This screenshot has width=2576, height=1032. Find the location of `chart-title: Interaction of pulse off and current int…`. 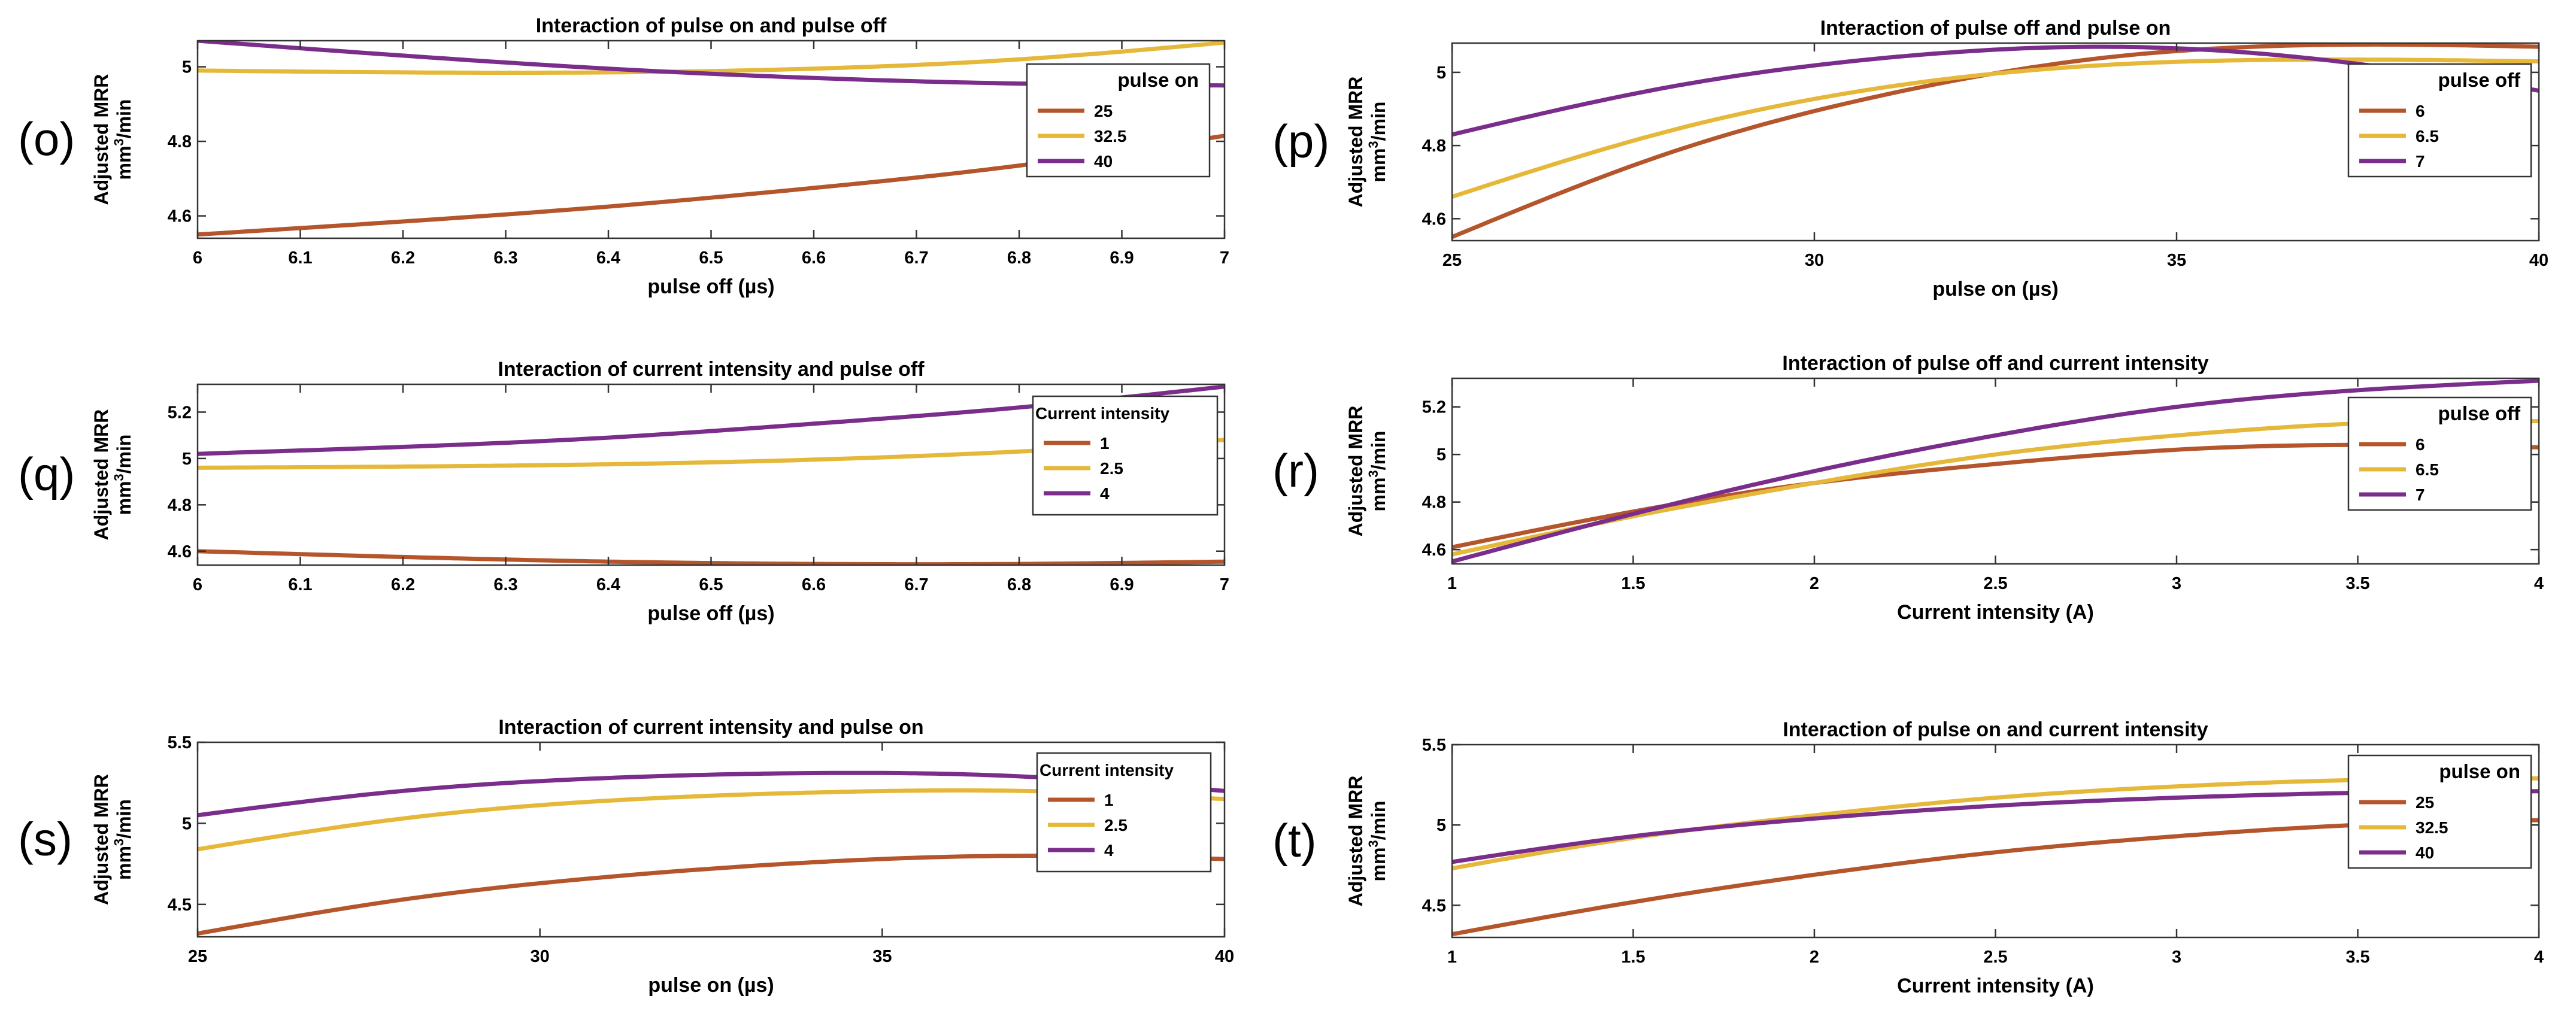

chart-title: Interaction of pulse off and current int… is located at coordinates (1995, 363).